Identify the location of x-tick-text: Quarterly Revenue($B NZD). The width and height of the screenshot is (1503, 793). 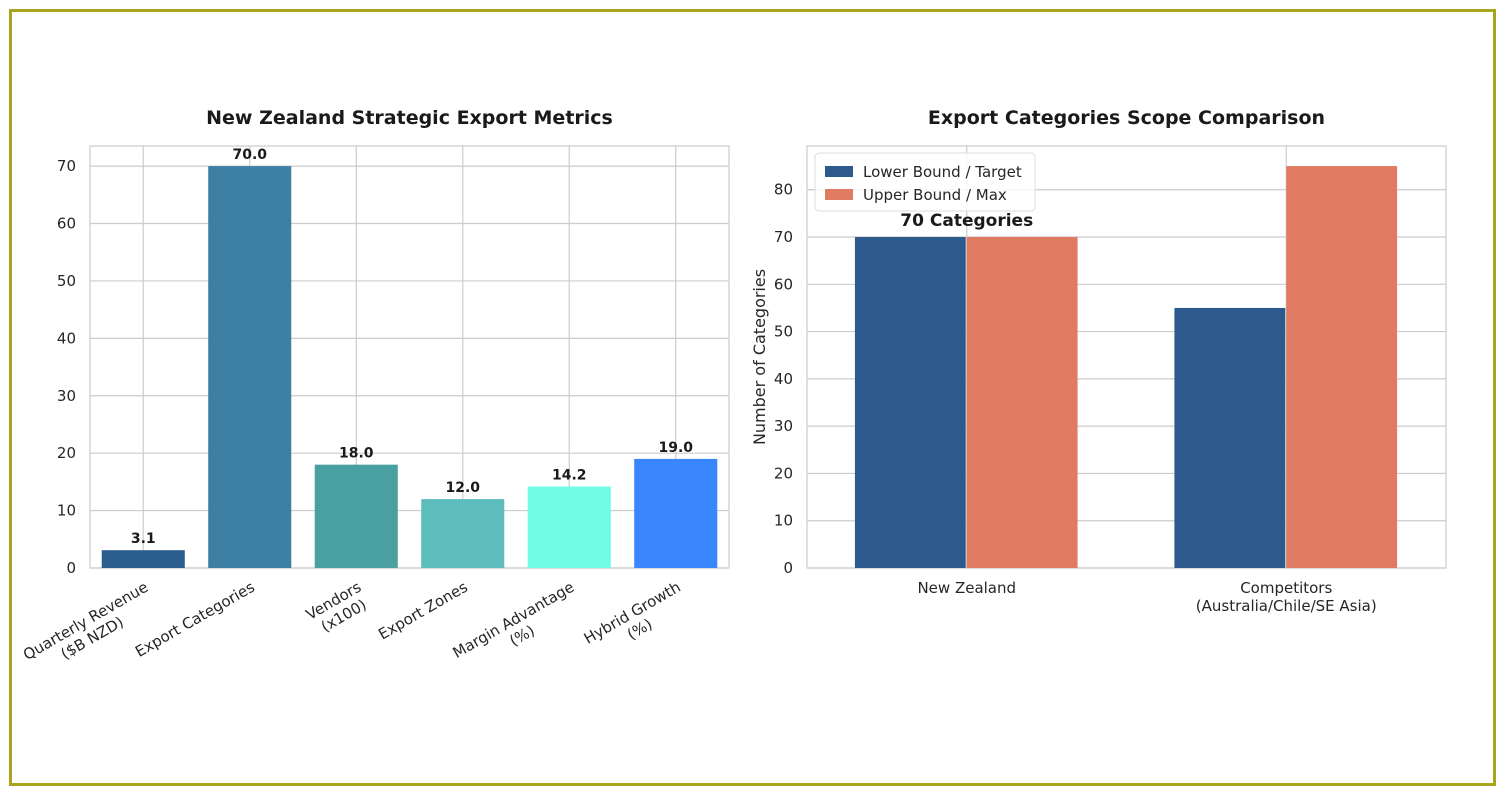
(90, 629).